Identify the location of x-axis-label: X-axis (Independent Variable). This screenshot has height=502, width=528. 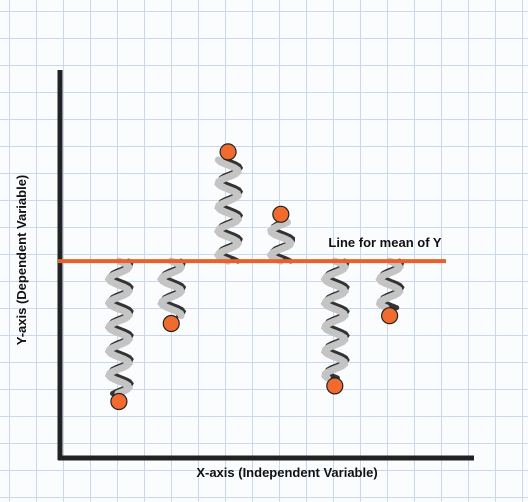
(286, 472).